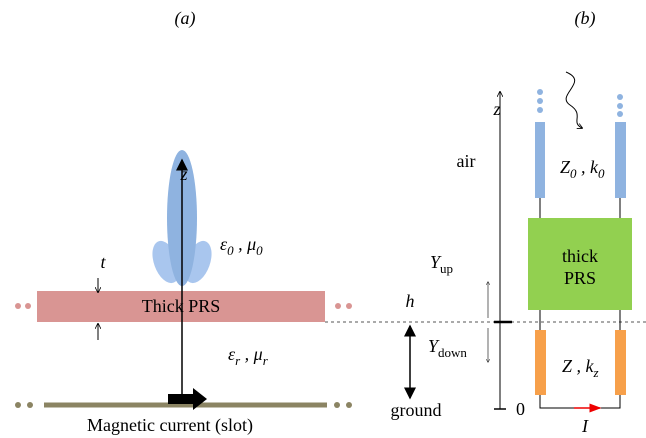 This screenshot has height=438, width=646. I want to click on y-up: Yup, so click(441, 264).